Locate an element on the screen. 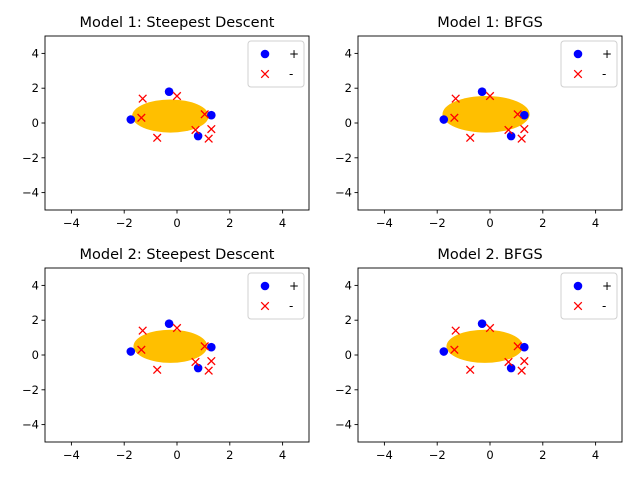 This screenshot has width=640, height=480. subplot-title: Model 2: Steepest Descent is located at coordinates (177, 255).